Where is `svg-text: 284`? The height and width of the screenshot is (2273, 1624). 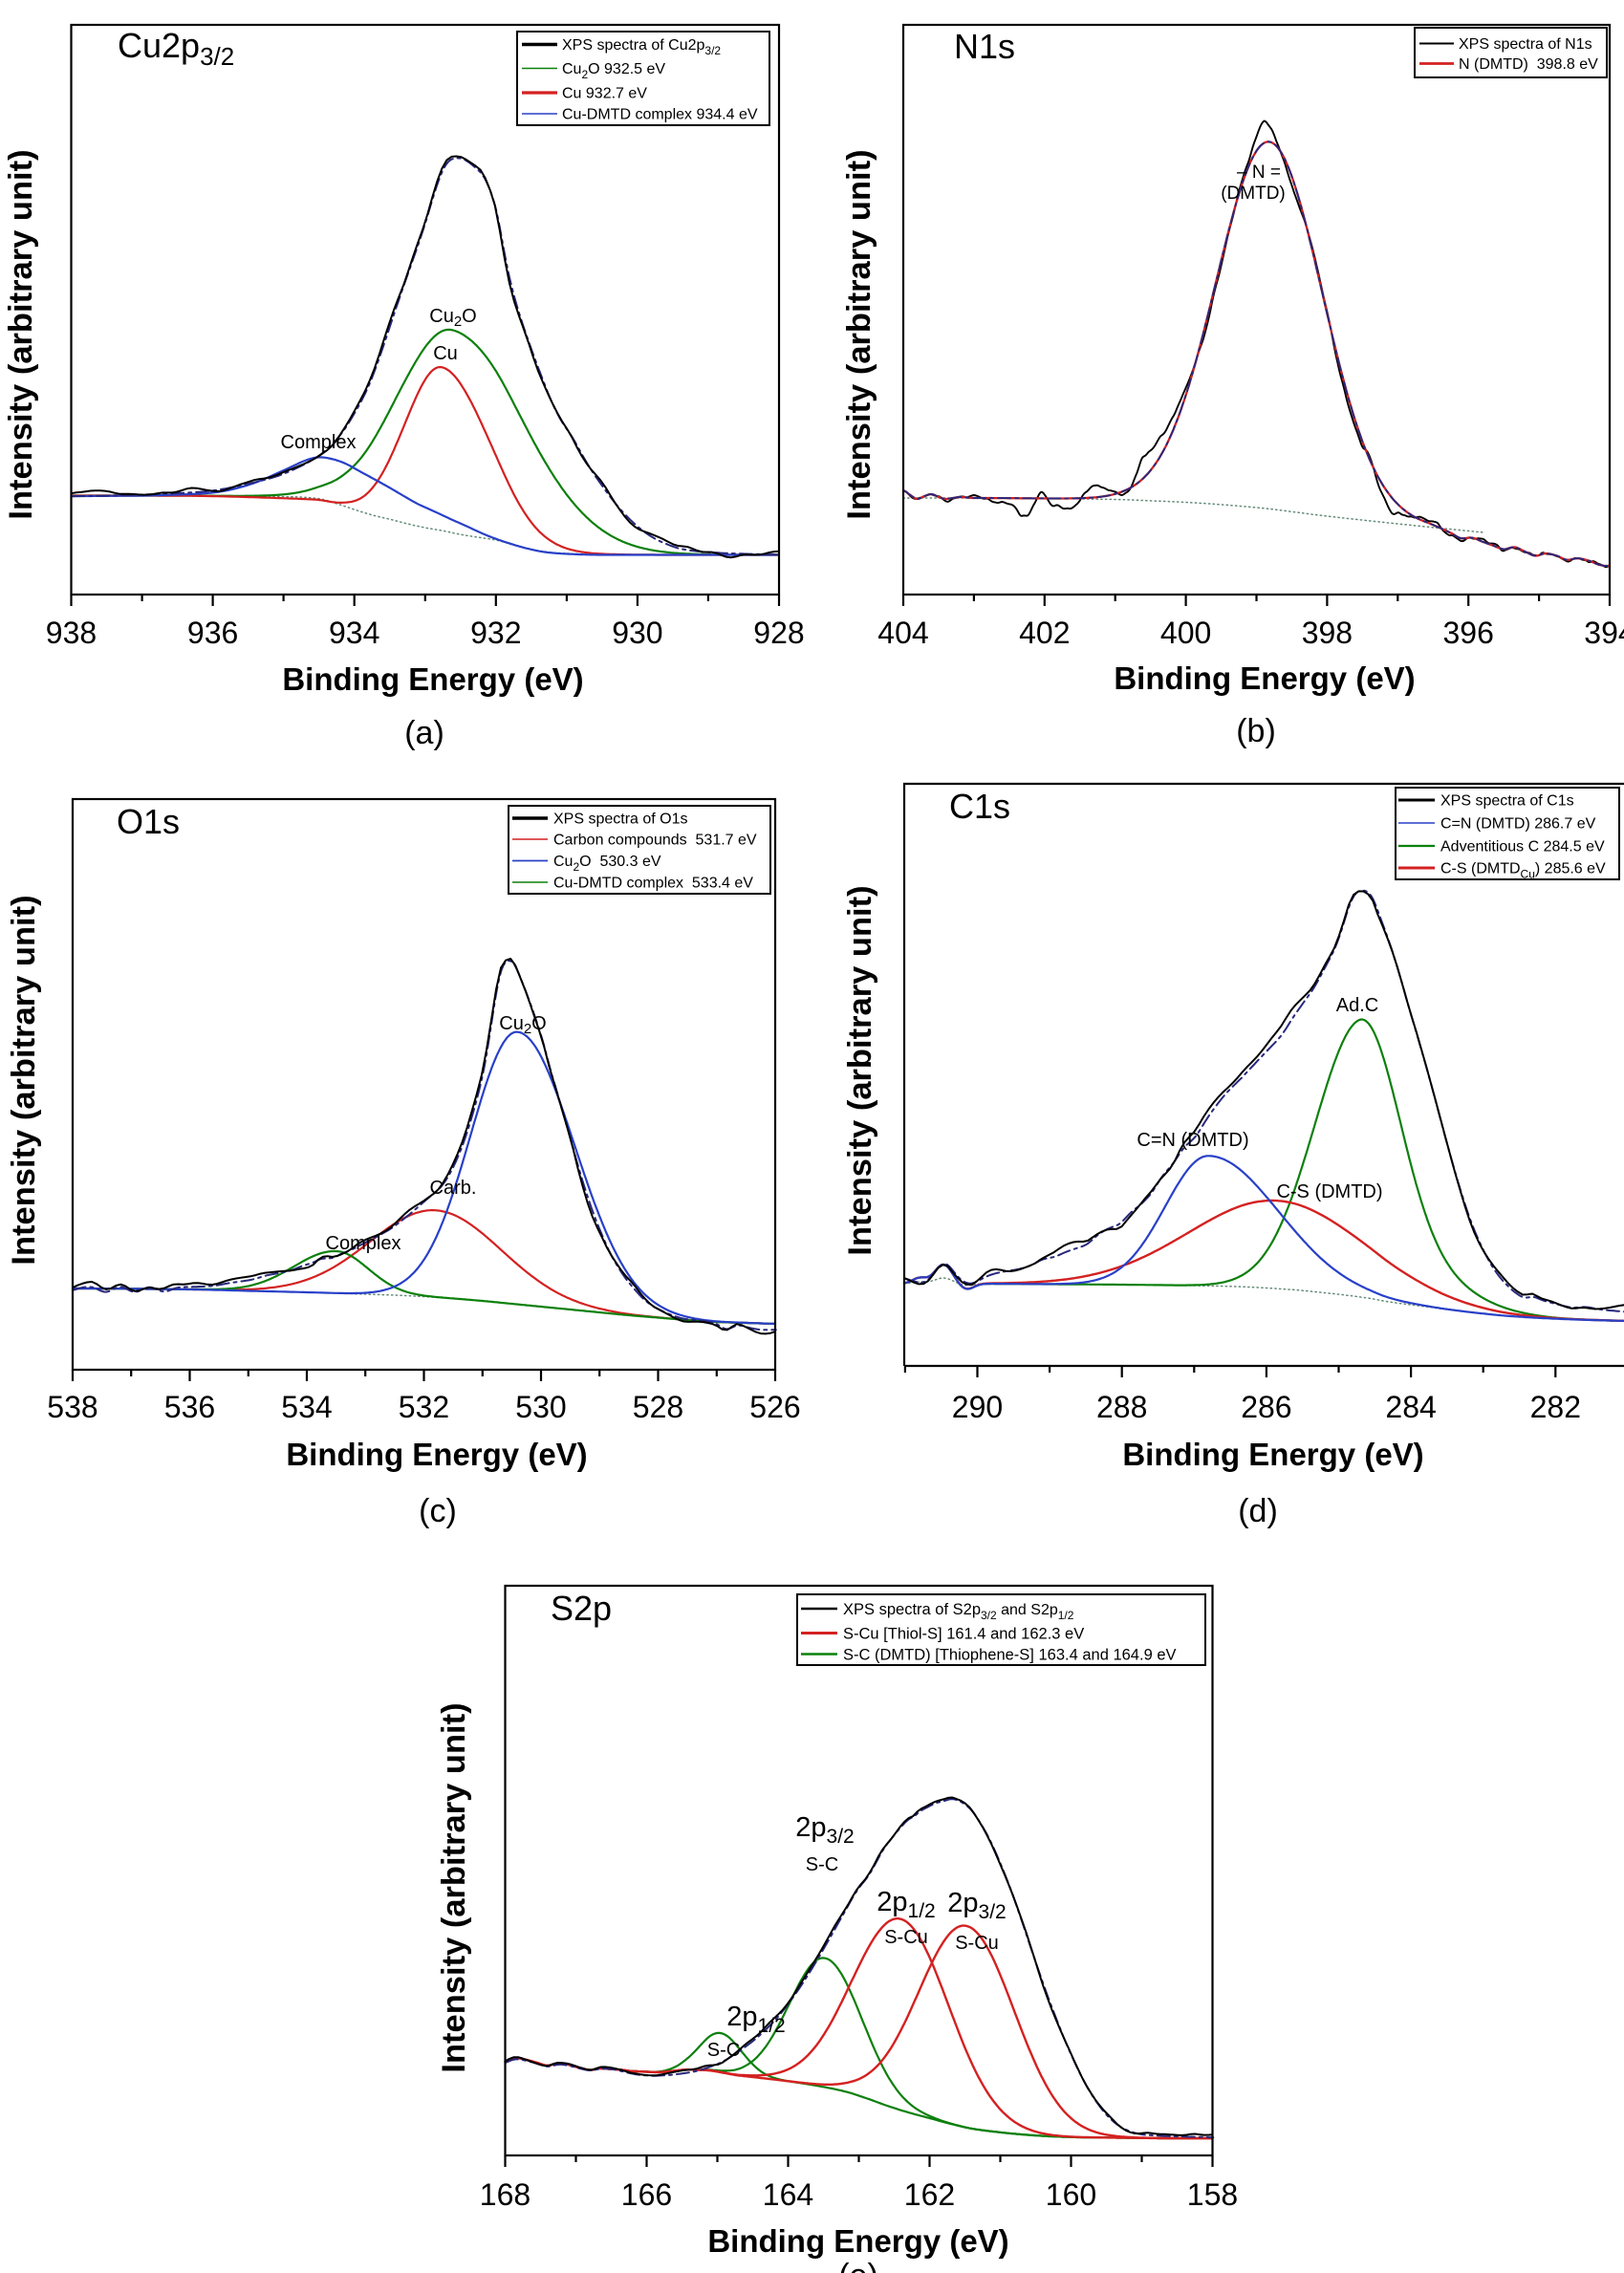
svg-text: 284 is located at coordinates (1411, 1407).